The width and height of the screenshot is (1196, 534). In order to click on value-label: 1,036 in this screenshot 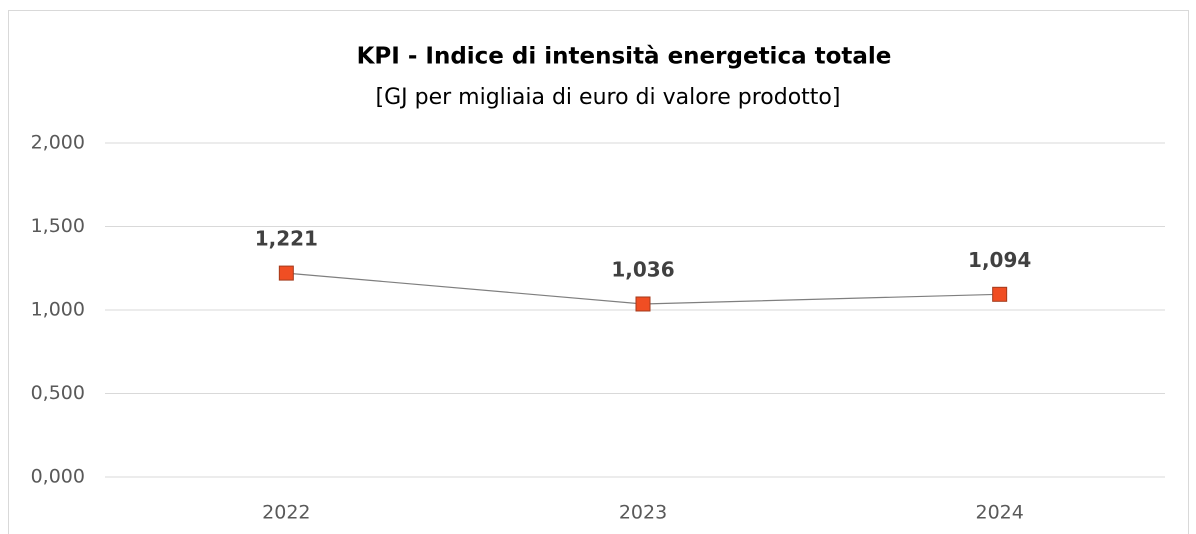, I will do `click(642, 269)`.